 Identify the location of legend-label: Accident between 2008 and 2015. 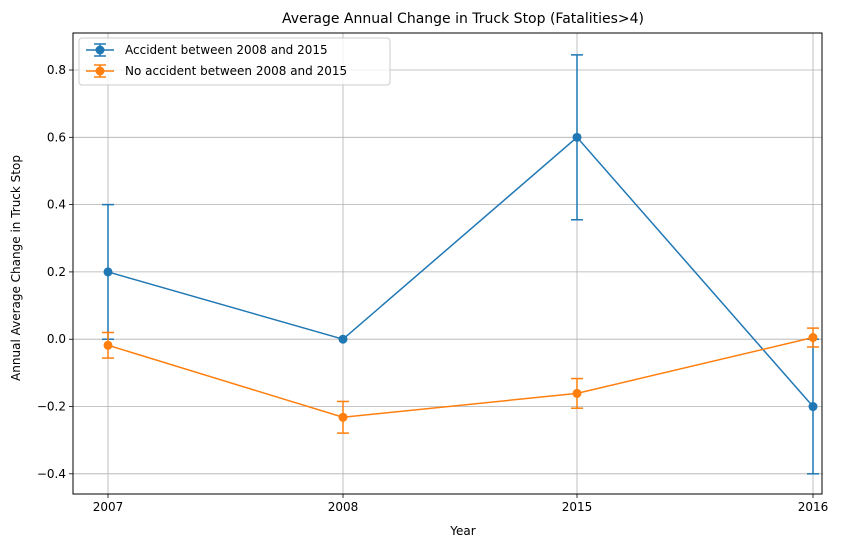
(226, 50).